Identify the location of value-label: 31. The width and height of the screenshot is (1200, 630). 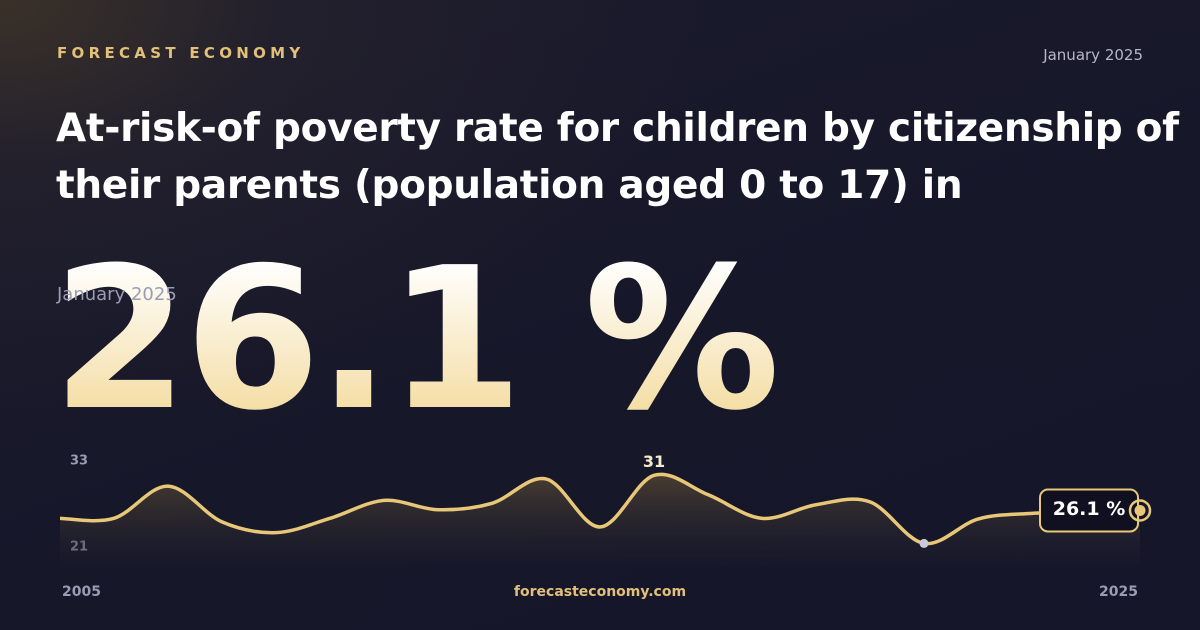
(654, 461).